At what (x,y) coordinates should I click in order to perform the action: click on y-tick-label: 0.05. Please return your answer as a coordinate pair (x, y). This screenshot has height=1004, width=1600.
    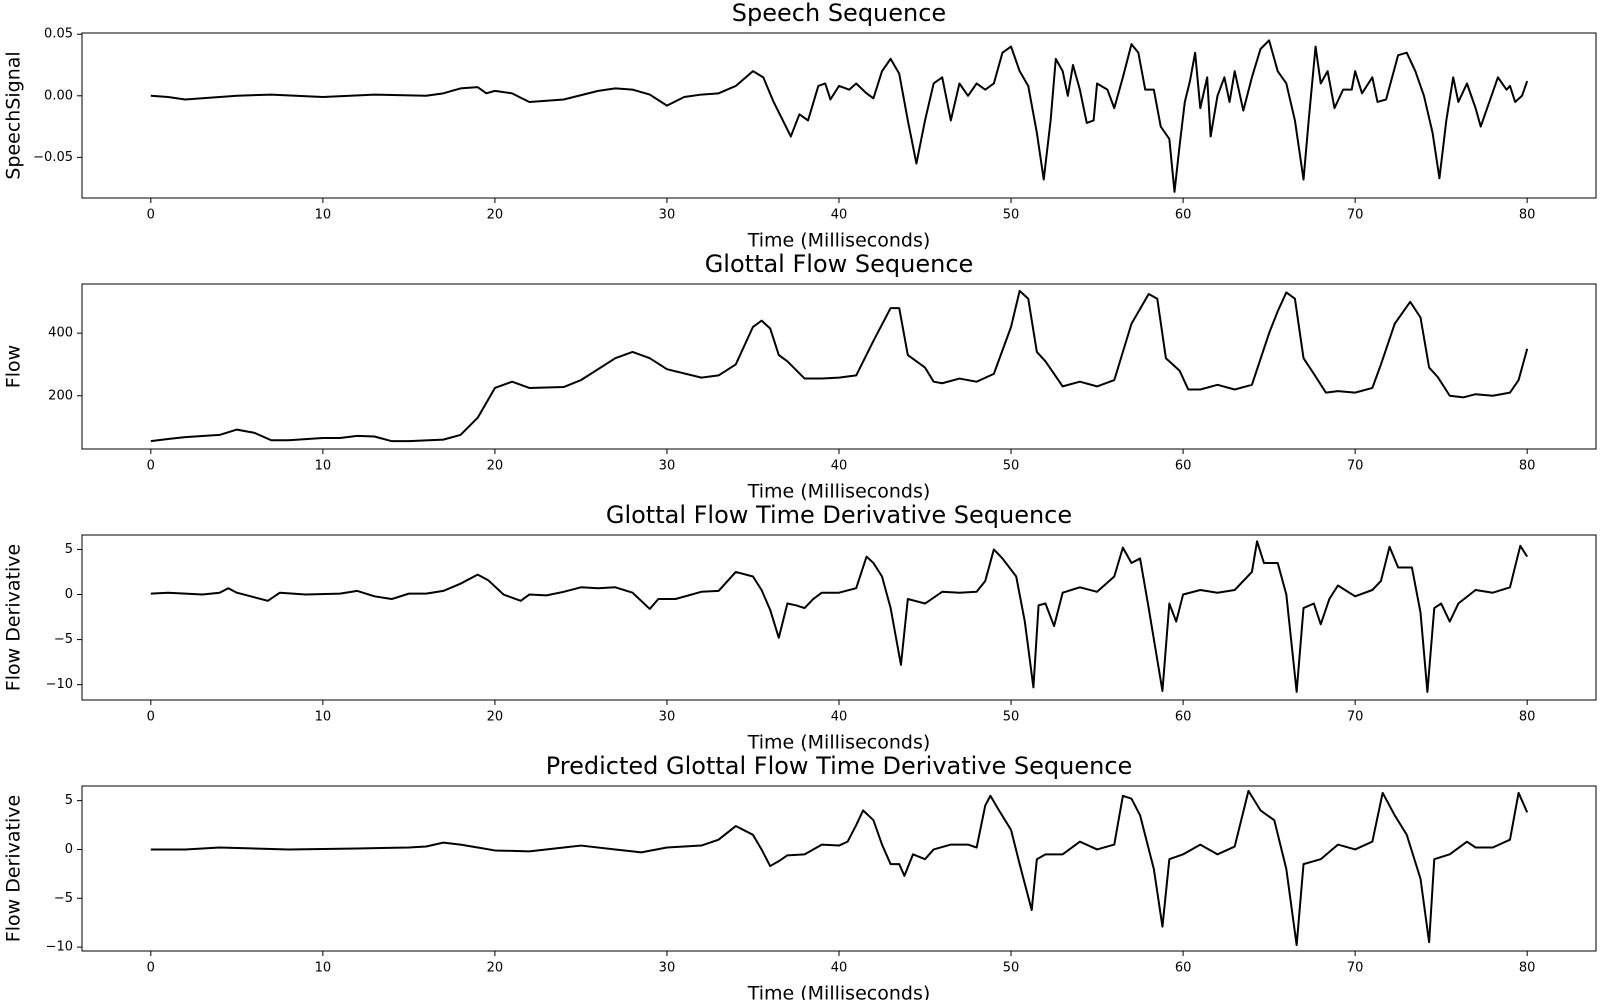
    Looking at the image, I should click on (58, 34).